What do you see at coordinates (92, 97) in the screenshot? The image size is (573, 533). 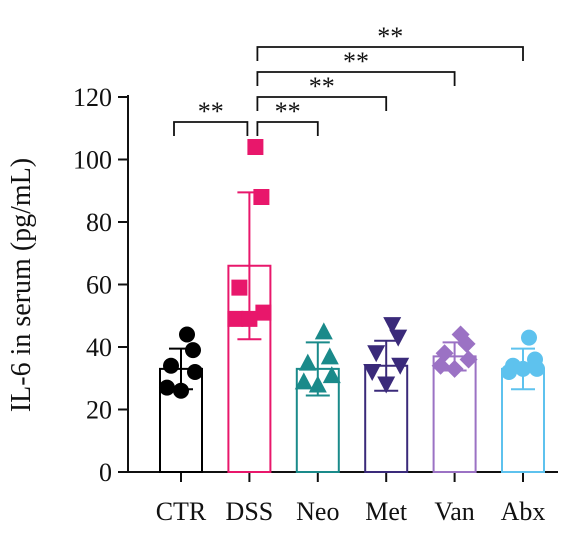 I see `y-tick-label: 120` at bounding box center [92, 97].